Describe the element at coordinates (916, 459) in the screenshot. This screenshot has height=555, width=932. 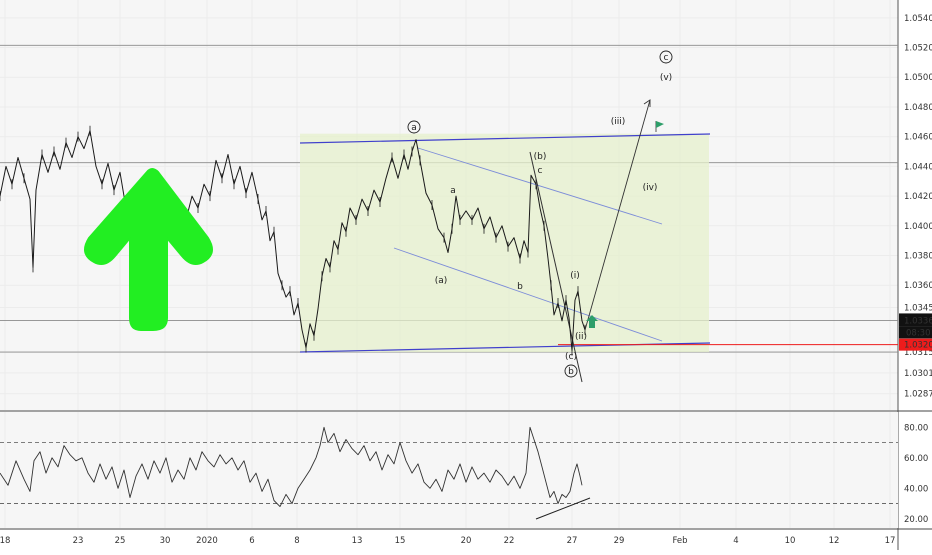
I see `rsi-tick-label: 60.00` at that location.